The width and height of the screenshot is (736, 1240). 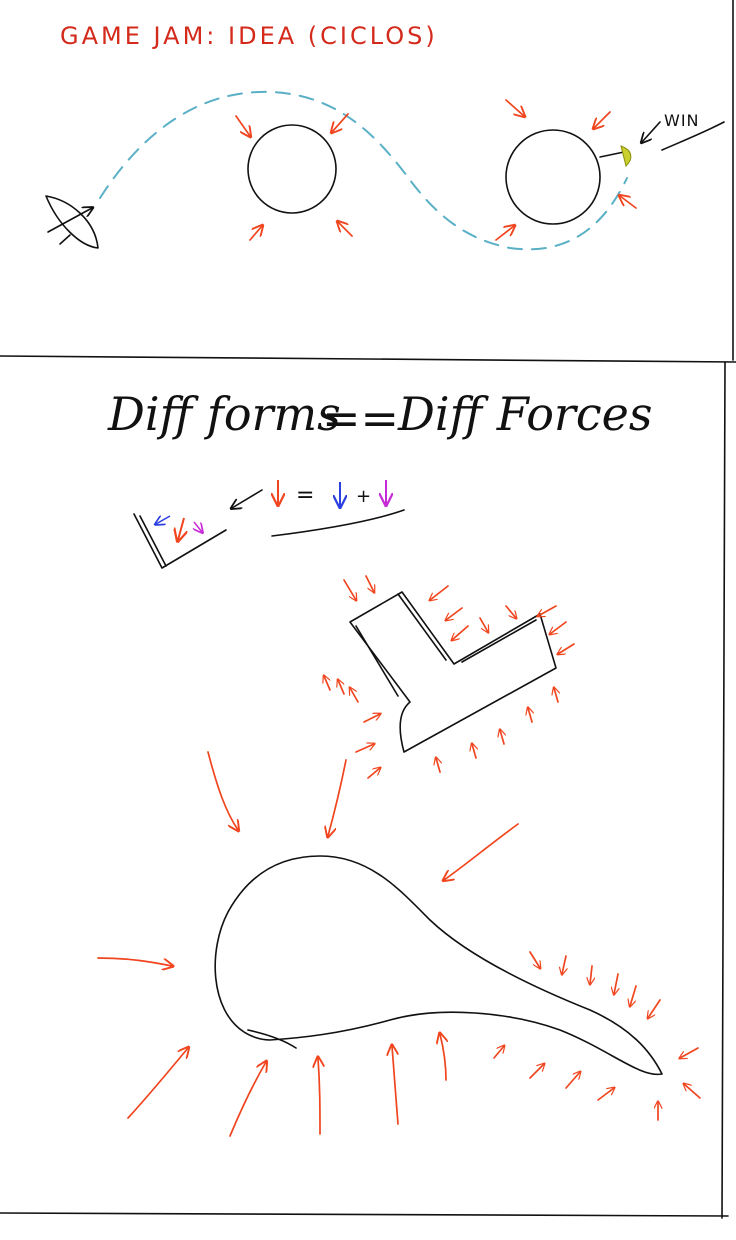 What do you see at coordinates (198, 529) in the screenshot?
I see `corner-vector-sketch` at bounding box center [198, 529].